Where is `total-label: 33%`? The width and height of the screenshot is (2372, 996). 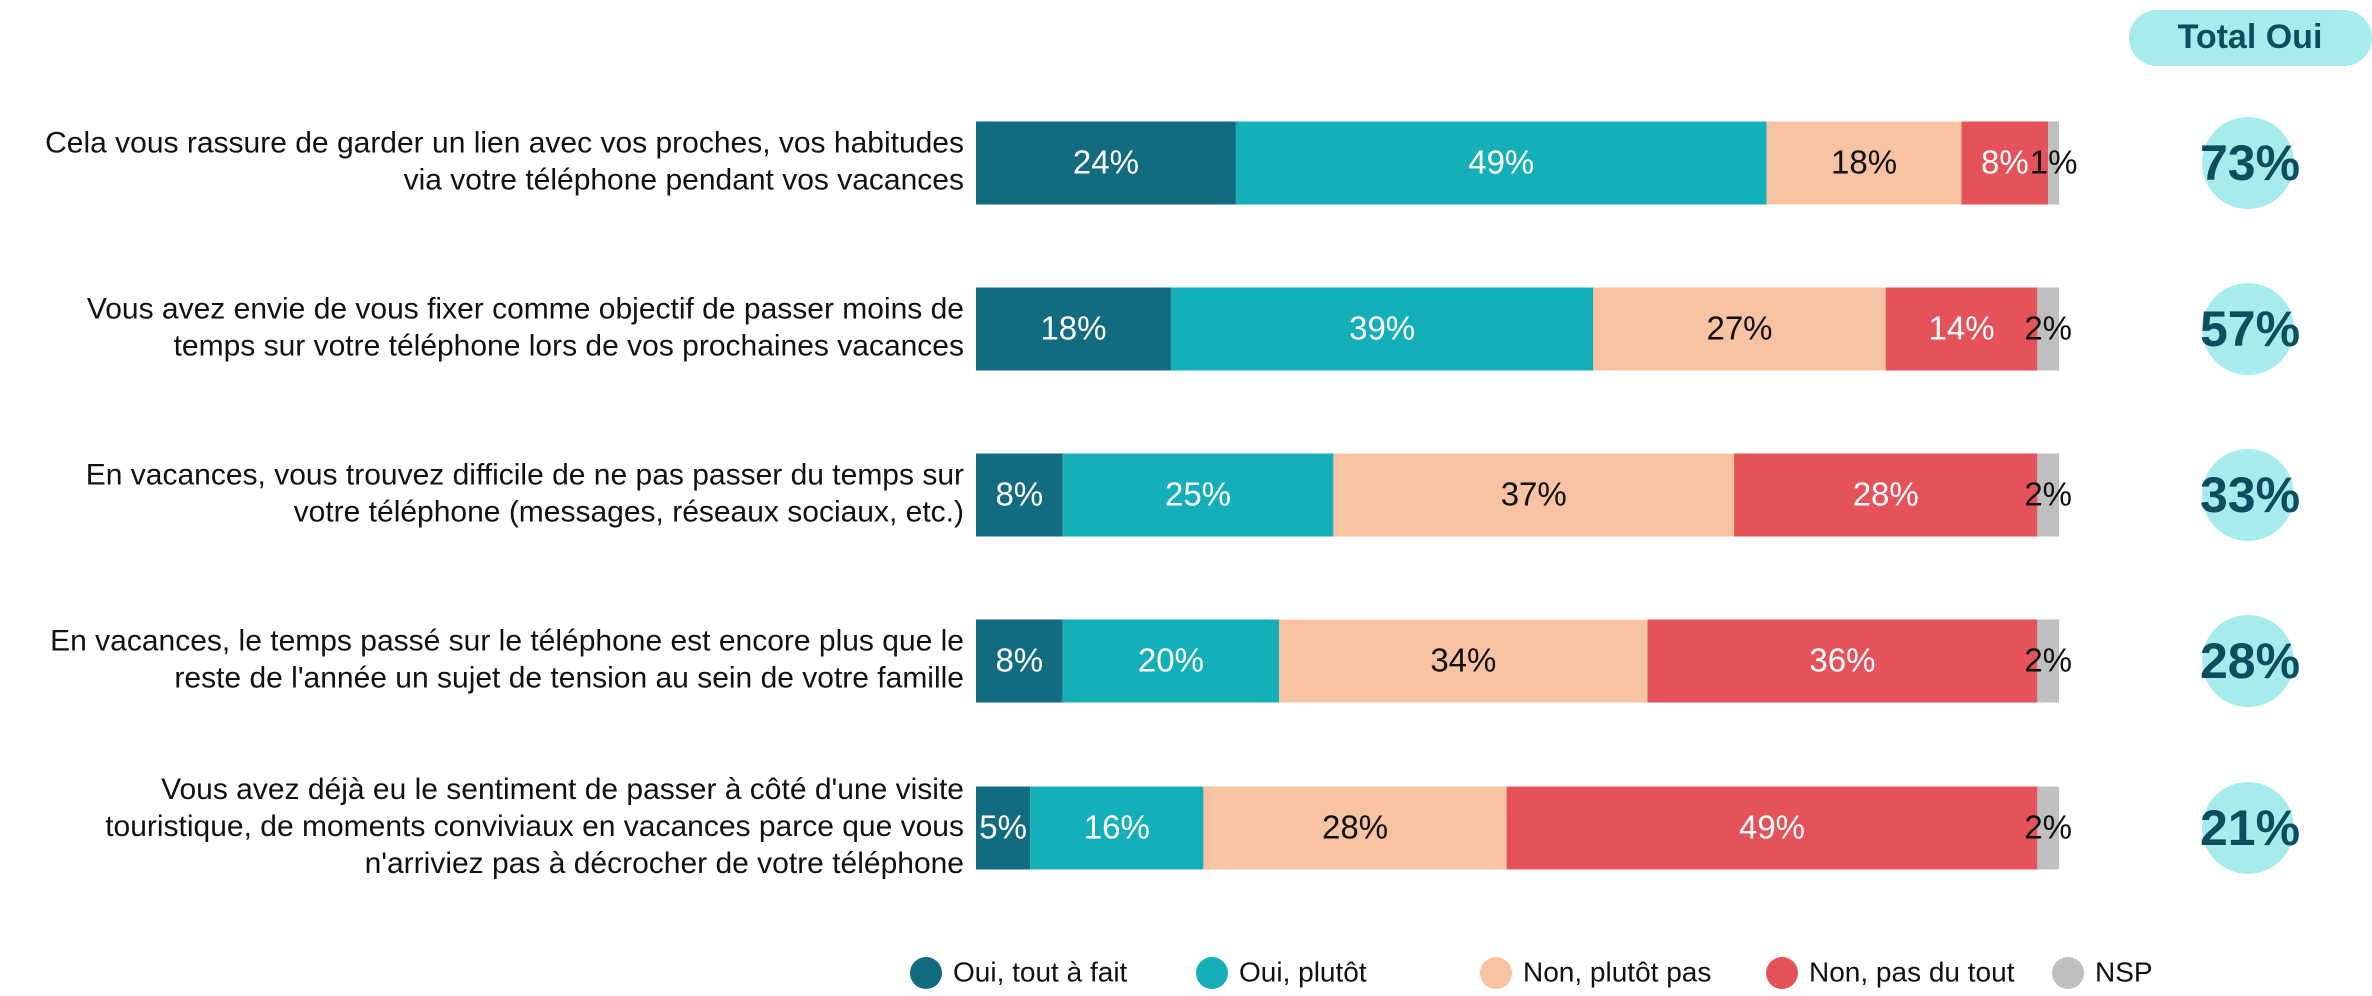 total-label: 33% is located at coordinates (2250, 495).